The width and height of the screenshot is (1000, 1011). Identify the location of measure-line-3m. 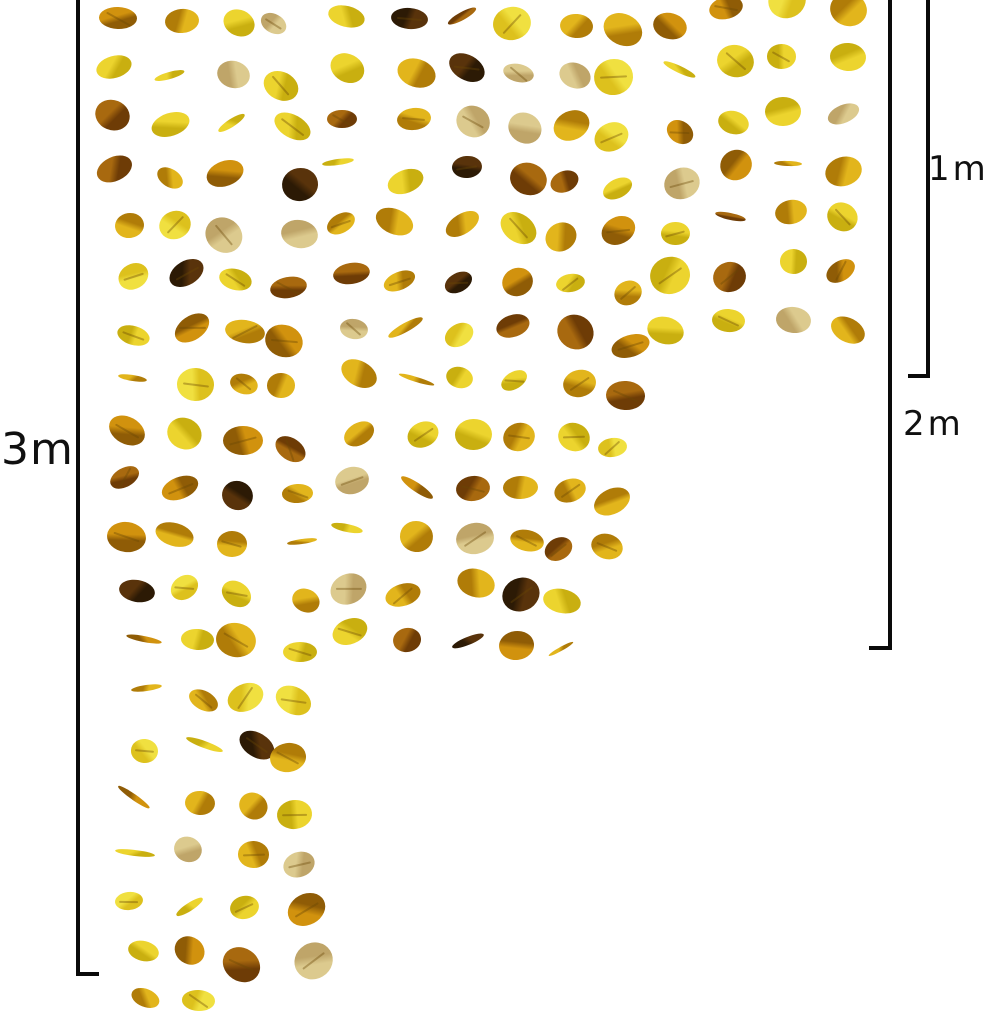
(78, 488).